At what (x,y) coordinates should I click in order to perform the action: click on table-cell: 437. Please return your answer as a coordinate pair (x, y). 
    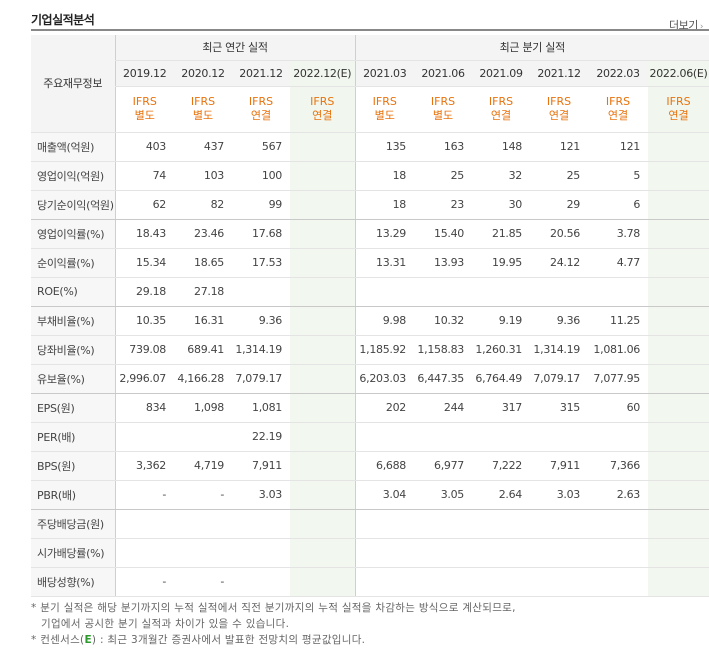
    Looking at the image, I should click on (203, 147).